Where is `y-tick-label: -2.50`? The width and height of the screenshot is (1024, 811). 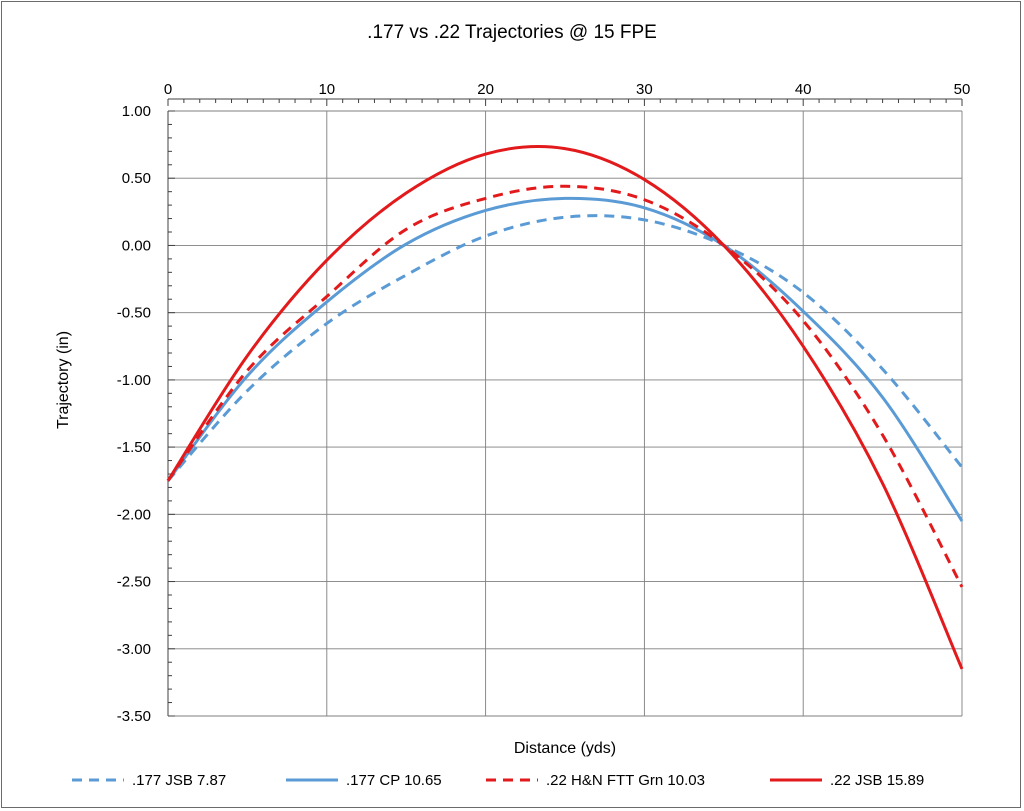
y-tick-label: -2.50 is located at coordinates (134, 582).